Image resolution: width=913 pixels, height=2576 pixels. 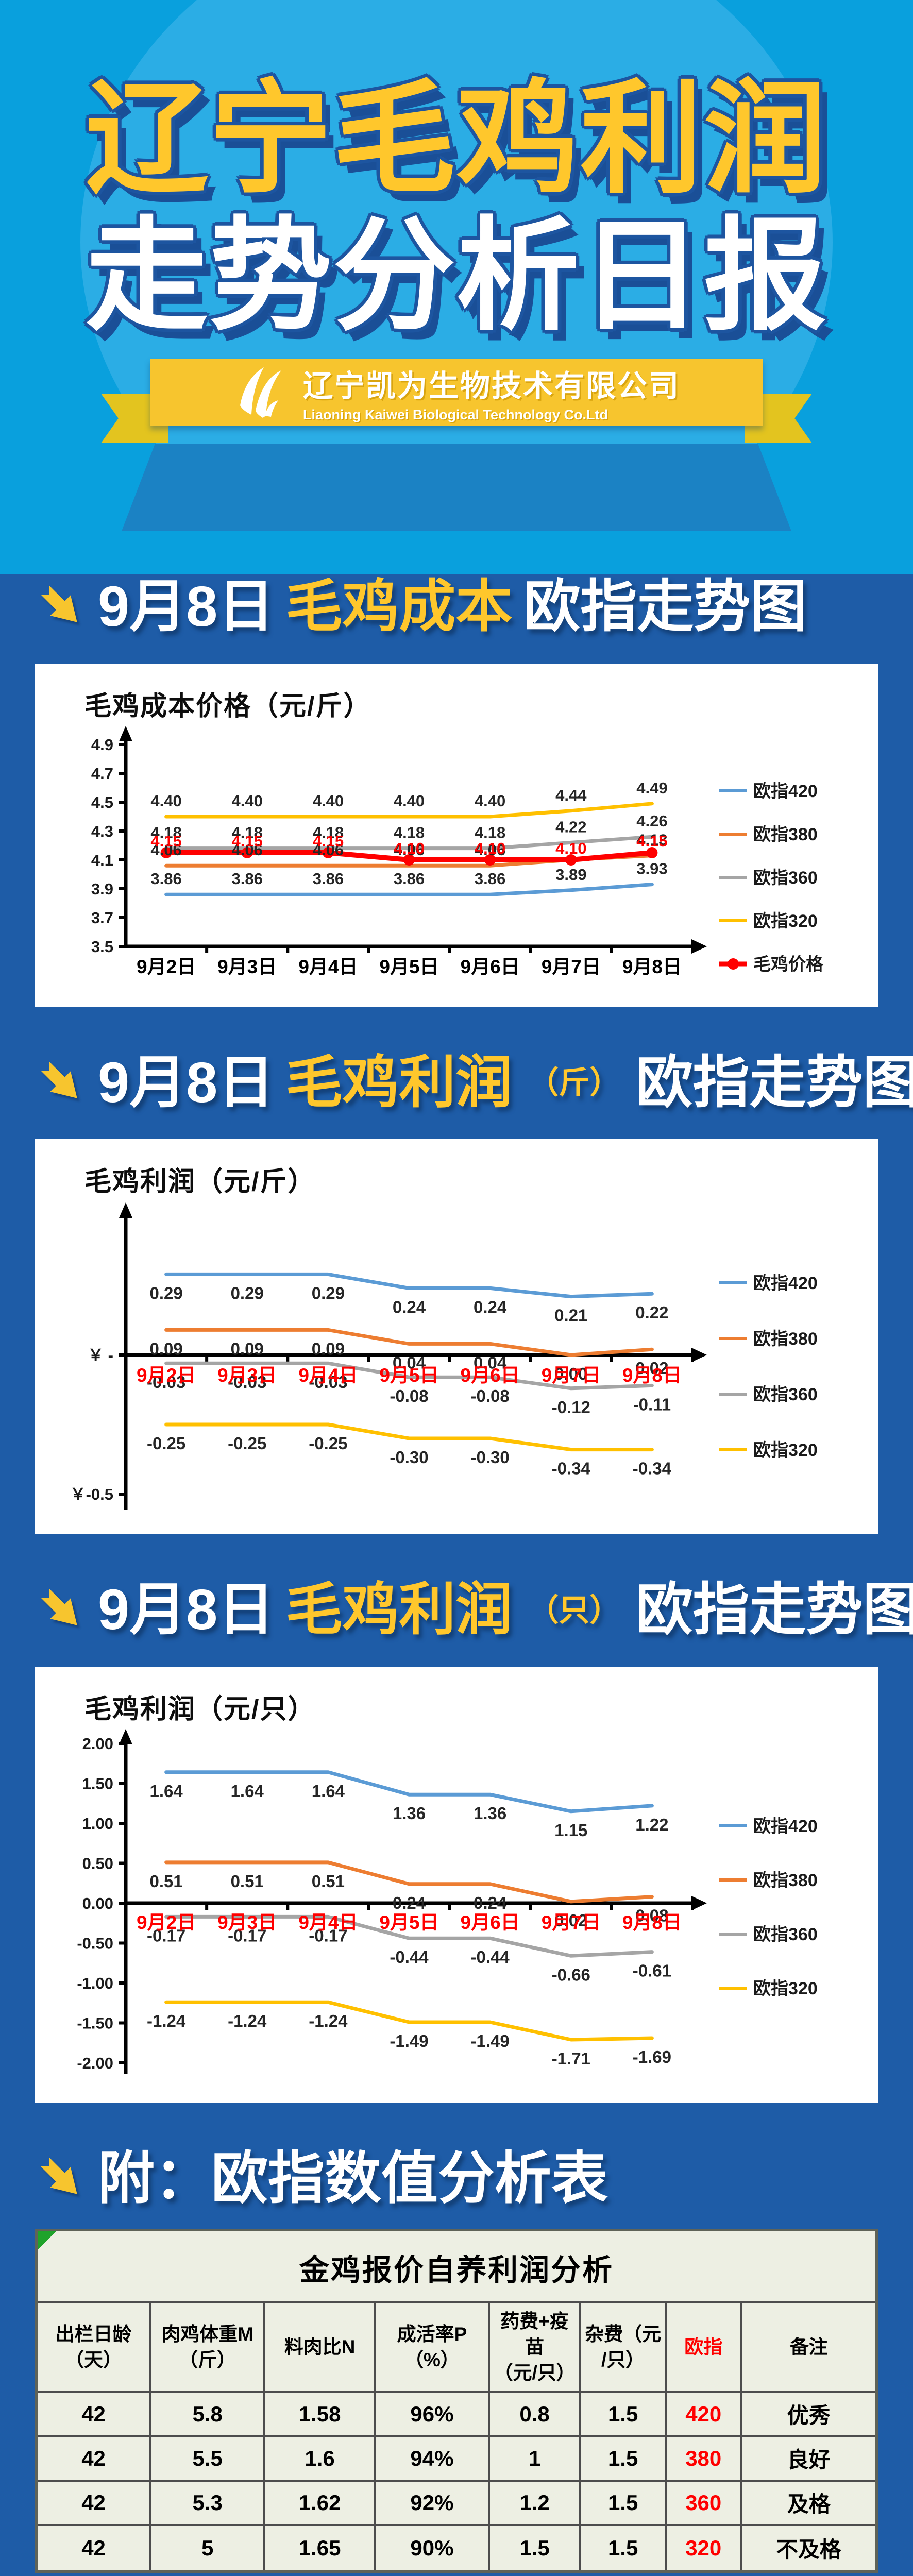 What do you see at coordinates (575, 1610) in the screenshot?
I see `heading-unit: （只）` at bounding box center [575, 1610].